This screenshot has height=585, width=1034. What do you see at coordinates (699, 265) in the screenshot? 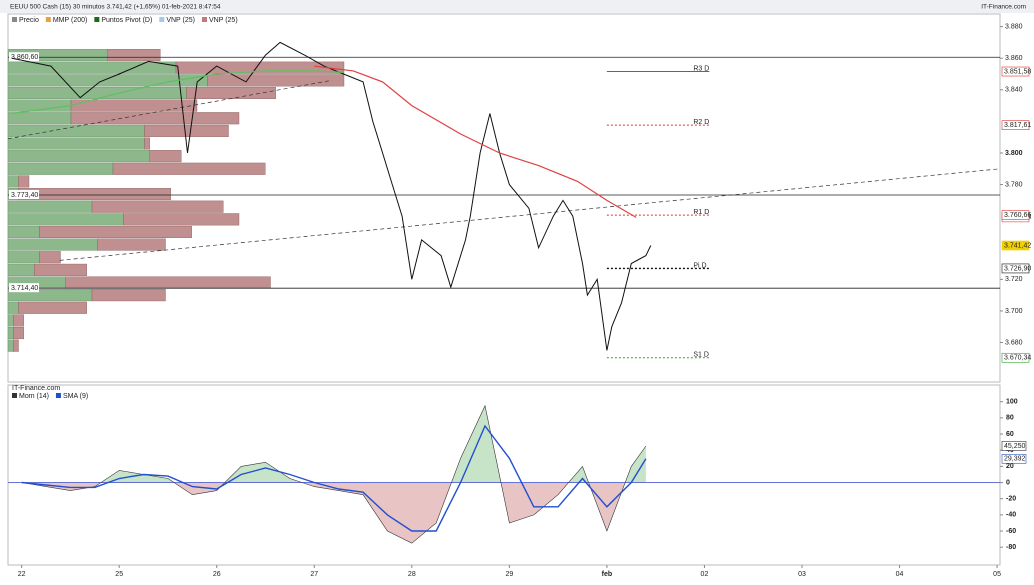
I see `pivot-name: Pi D` at bounding box center [699, 265].